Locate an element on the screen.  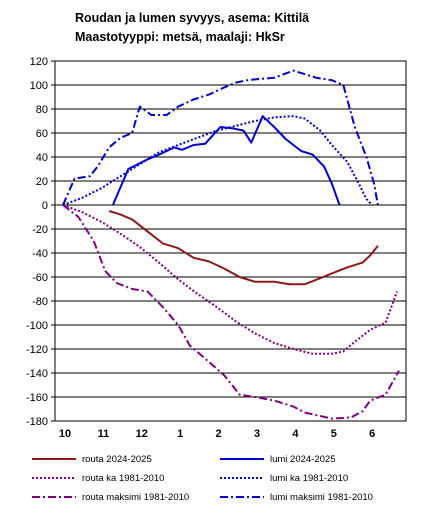
y-tick-label: -180 is located at coordinates (37, 422).